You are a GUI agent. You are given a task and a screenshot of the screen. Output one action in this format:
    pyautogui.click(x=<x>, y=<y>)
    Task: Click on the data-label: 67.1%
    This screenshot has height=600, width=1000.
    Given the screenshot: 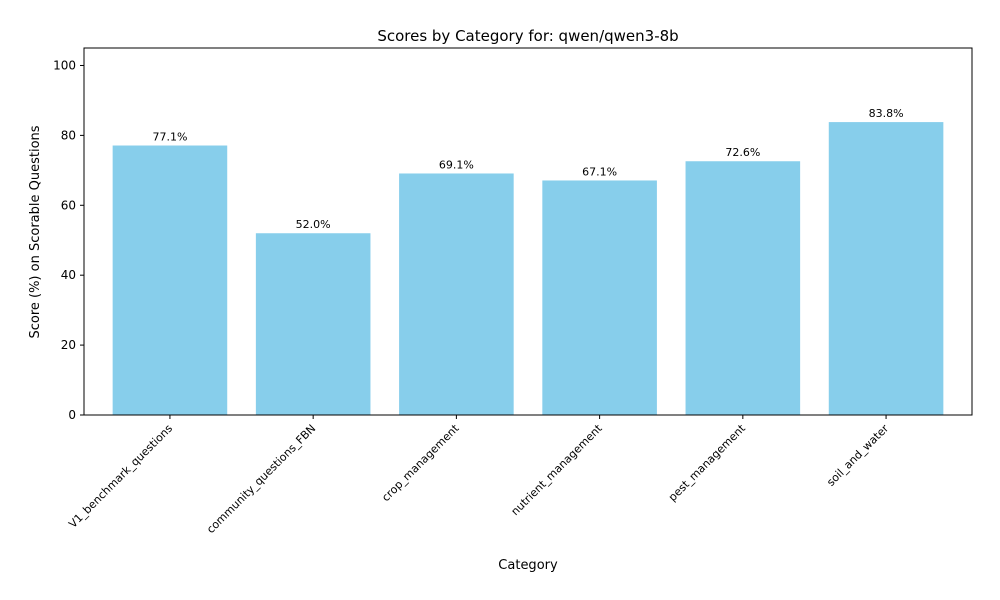 What is the action you would take?
    pyautogui.click(x=599, y=171)
    